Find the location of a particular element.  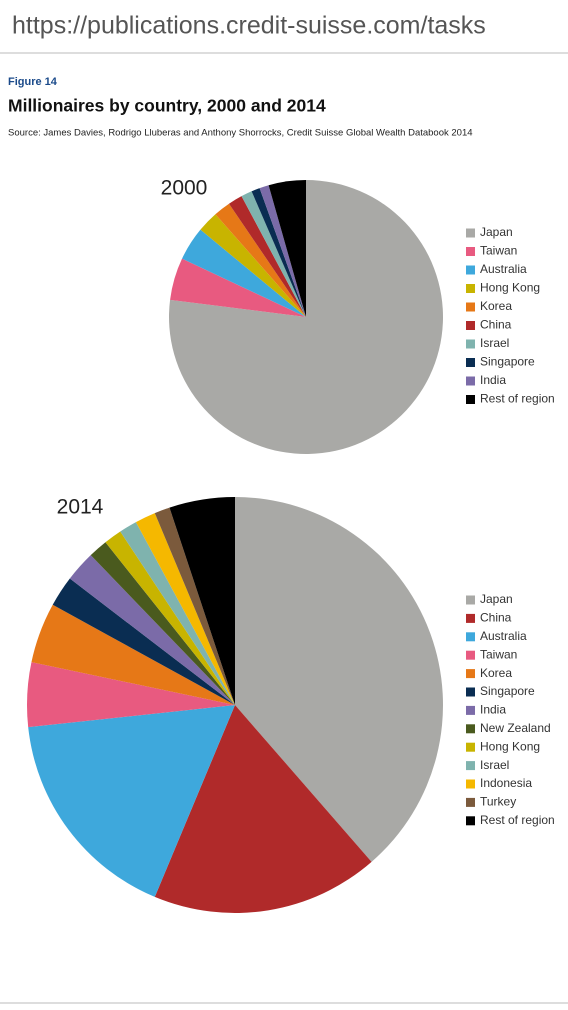

pie-title: 2000 is located at coordinates (184, 188).